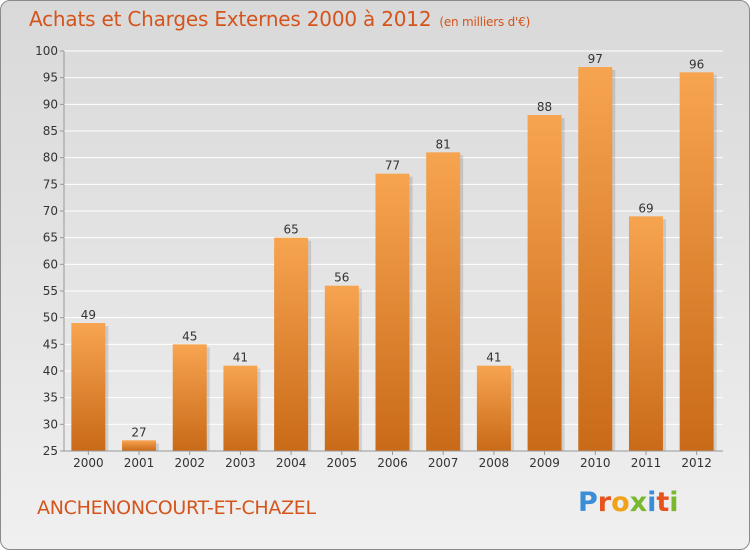  Describe the element at coordinates (50, 291) in the screenshot. I see `y-tick-label: 55` at that location.